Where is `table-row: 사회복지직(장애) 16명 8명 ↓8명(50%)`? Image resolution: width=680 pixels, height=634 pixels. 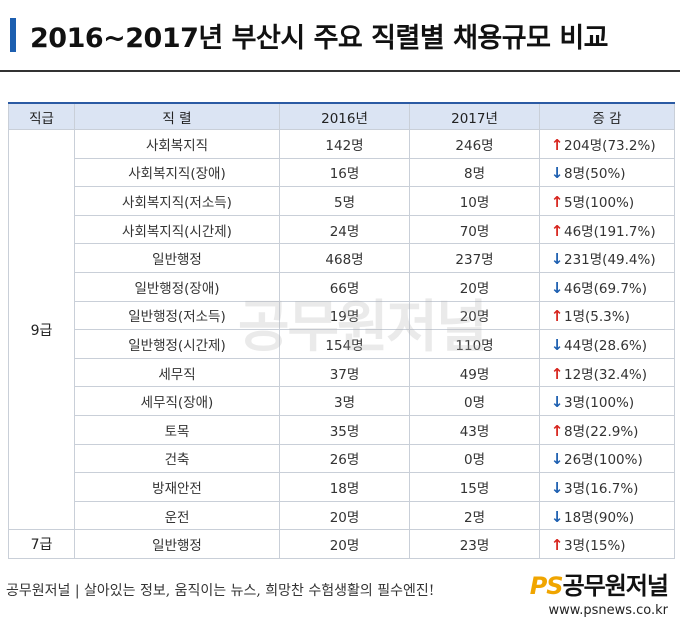
table-row: 사회복지직(장애) 16명 8명 ↓8명(50%) is located at coordinates (342, 172).